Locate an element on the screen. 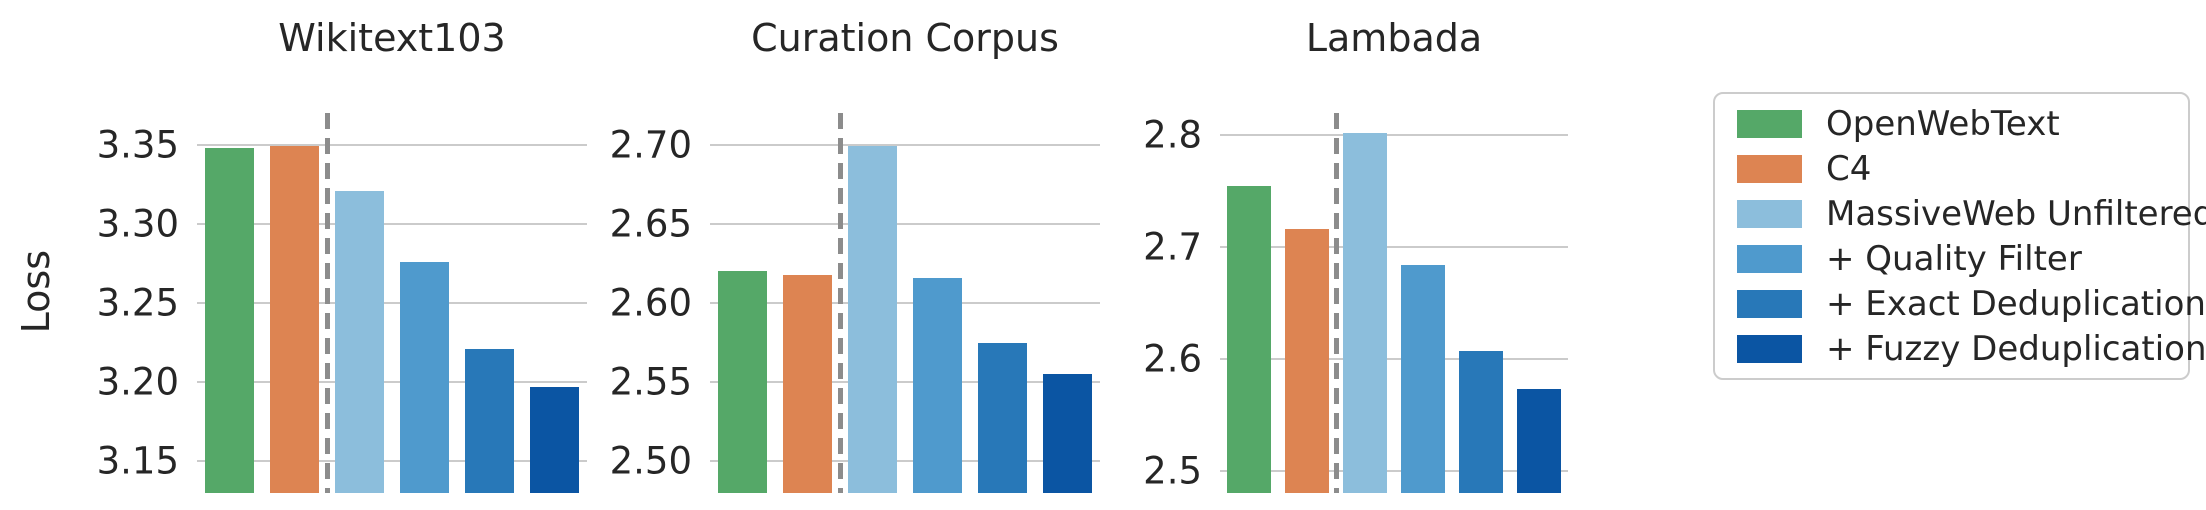  legend-item-massiveweb-unfiltered: MassiveWeb Unfiltered is located at coordinates (1971, 213).